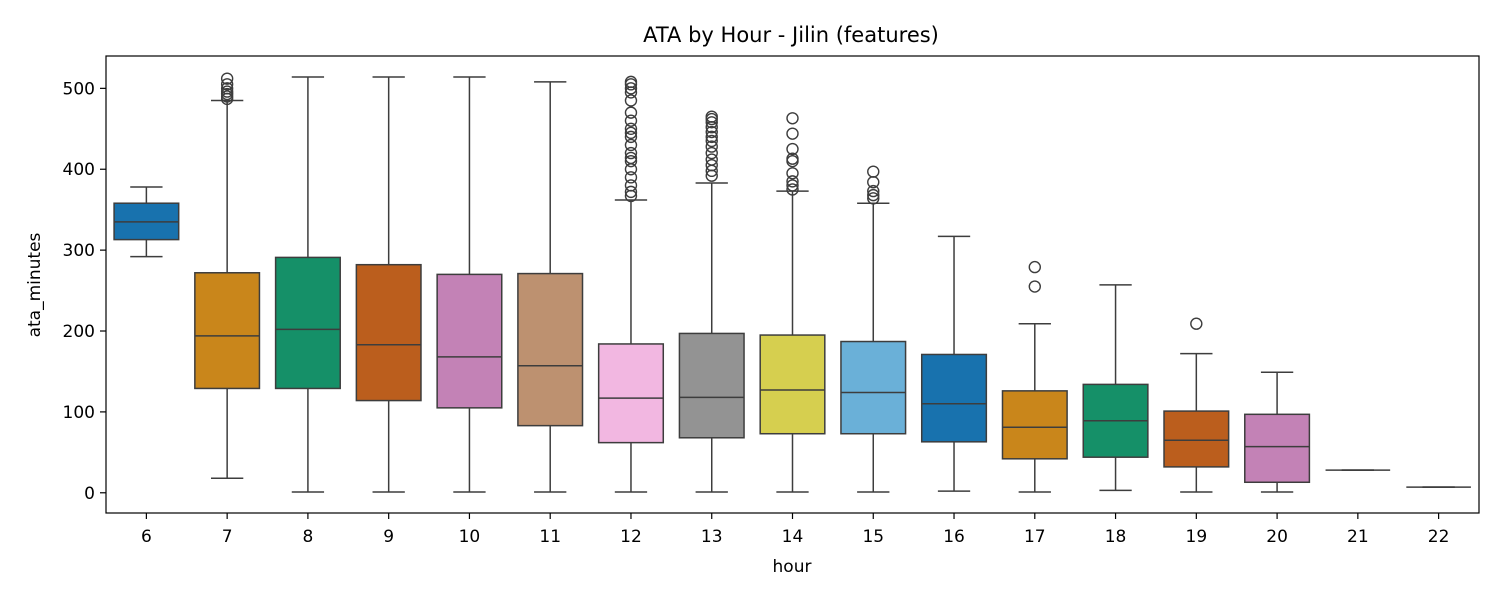 Image resolution: width=1500 pixels, height=600 pixels. Describe the element at coordinates (146, 537) in the screenshot. I see `x-tick-label: 6` at that location.